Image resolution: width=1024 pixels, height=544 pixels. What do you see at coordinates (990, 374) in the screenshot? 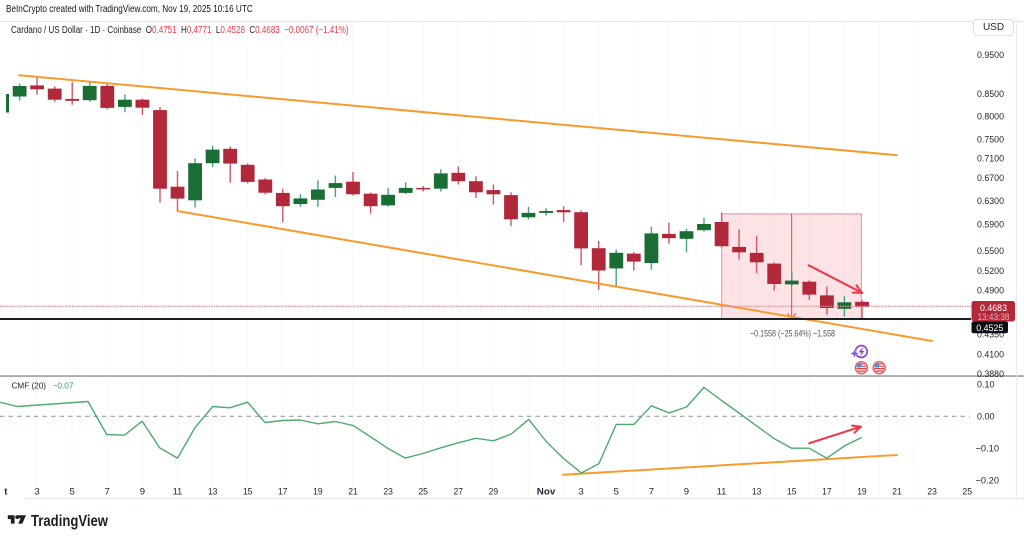
I see `svg-text: 0.3880` at bounding box center [990, 374].